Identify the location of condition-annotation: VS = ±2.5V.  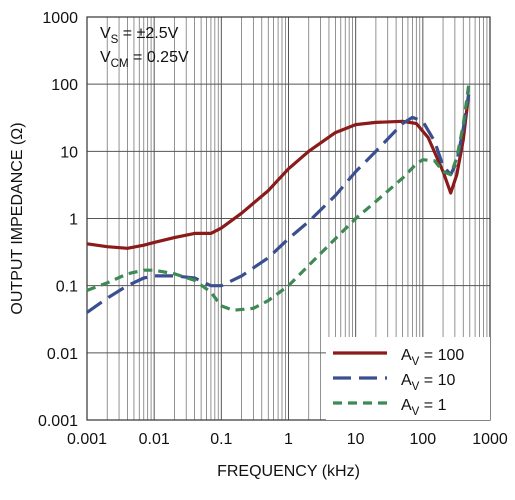
(139, 35).